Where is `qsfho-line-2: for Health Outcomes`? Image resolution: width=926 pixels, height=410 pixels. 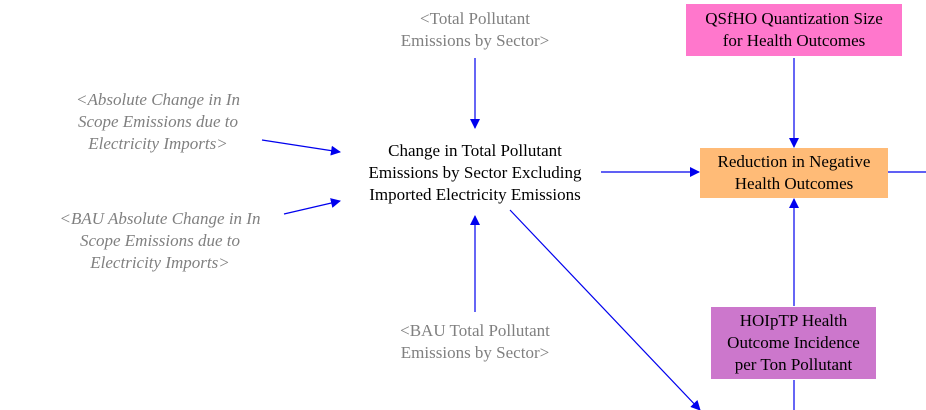 qsfho-line-2: for Health Outcomes is located at coordinates (794, 40).